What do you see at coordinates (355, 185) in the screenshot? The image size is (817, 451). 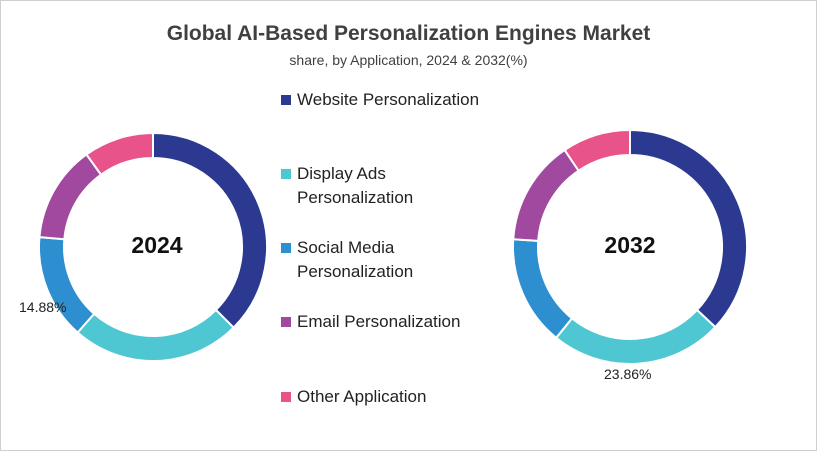 I see `legend-label-display-ads: Display Ads Personalization` at bounding box center [355, 185].